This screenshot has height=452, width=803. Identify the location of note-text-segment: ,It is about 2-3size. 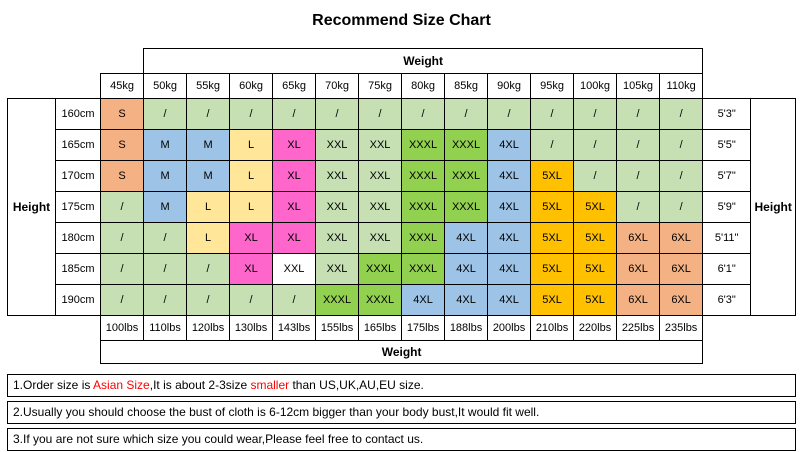
(200, 385).